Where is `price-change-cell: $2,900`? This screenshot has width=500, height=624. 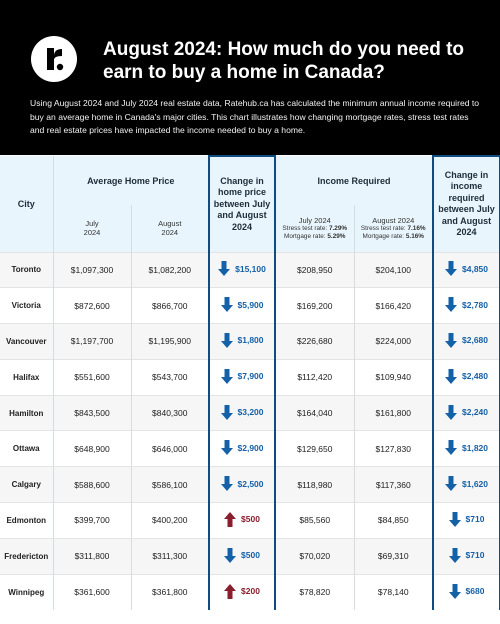
price-change-cell: $2,900 is located at coordinates (242, 448).